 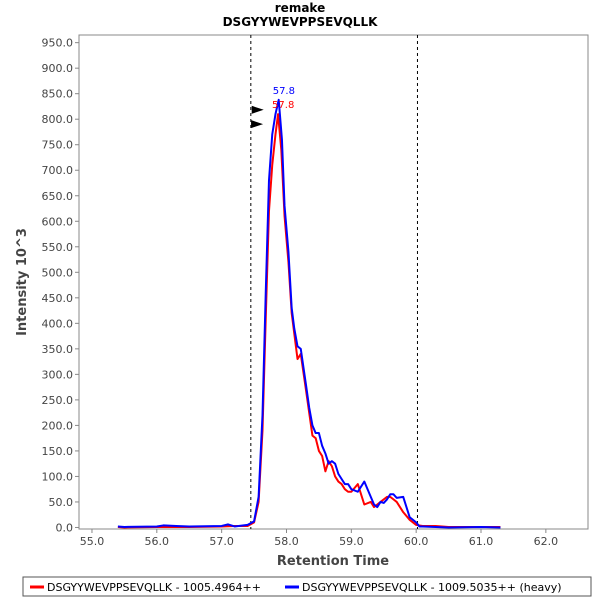 I want to click on y-tick-label: 400.0, so click(x=58, y=323).